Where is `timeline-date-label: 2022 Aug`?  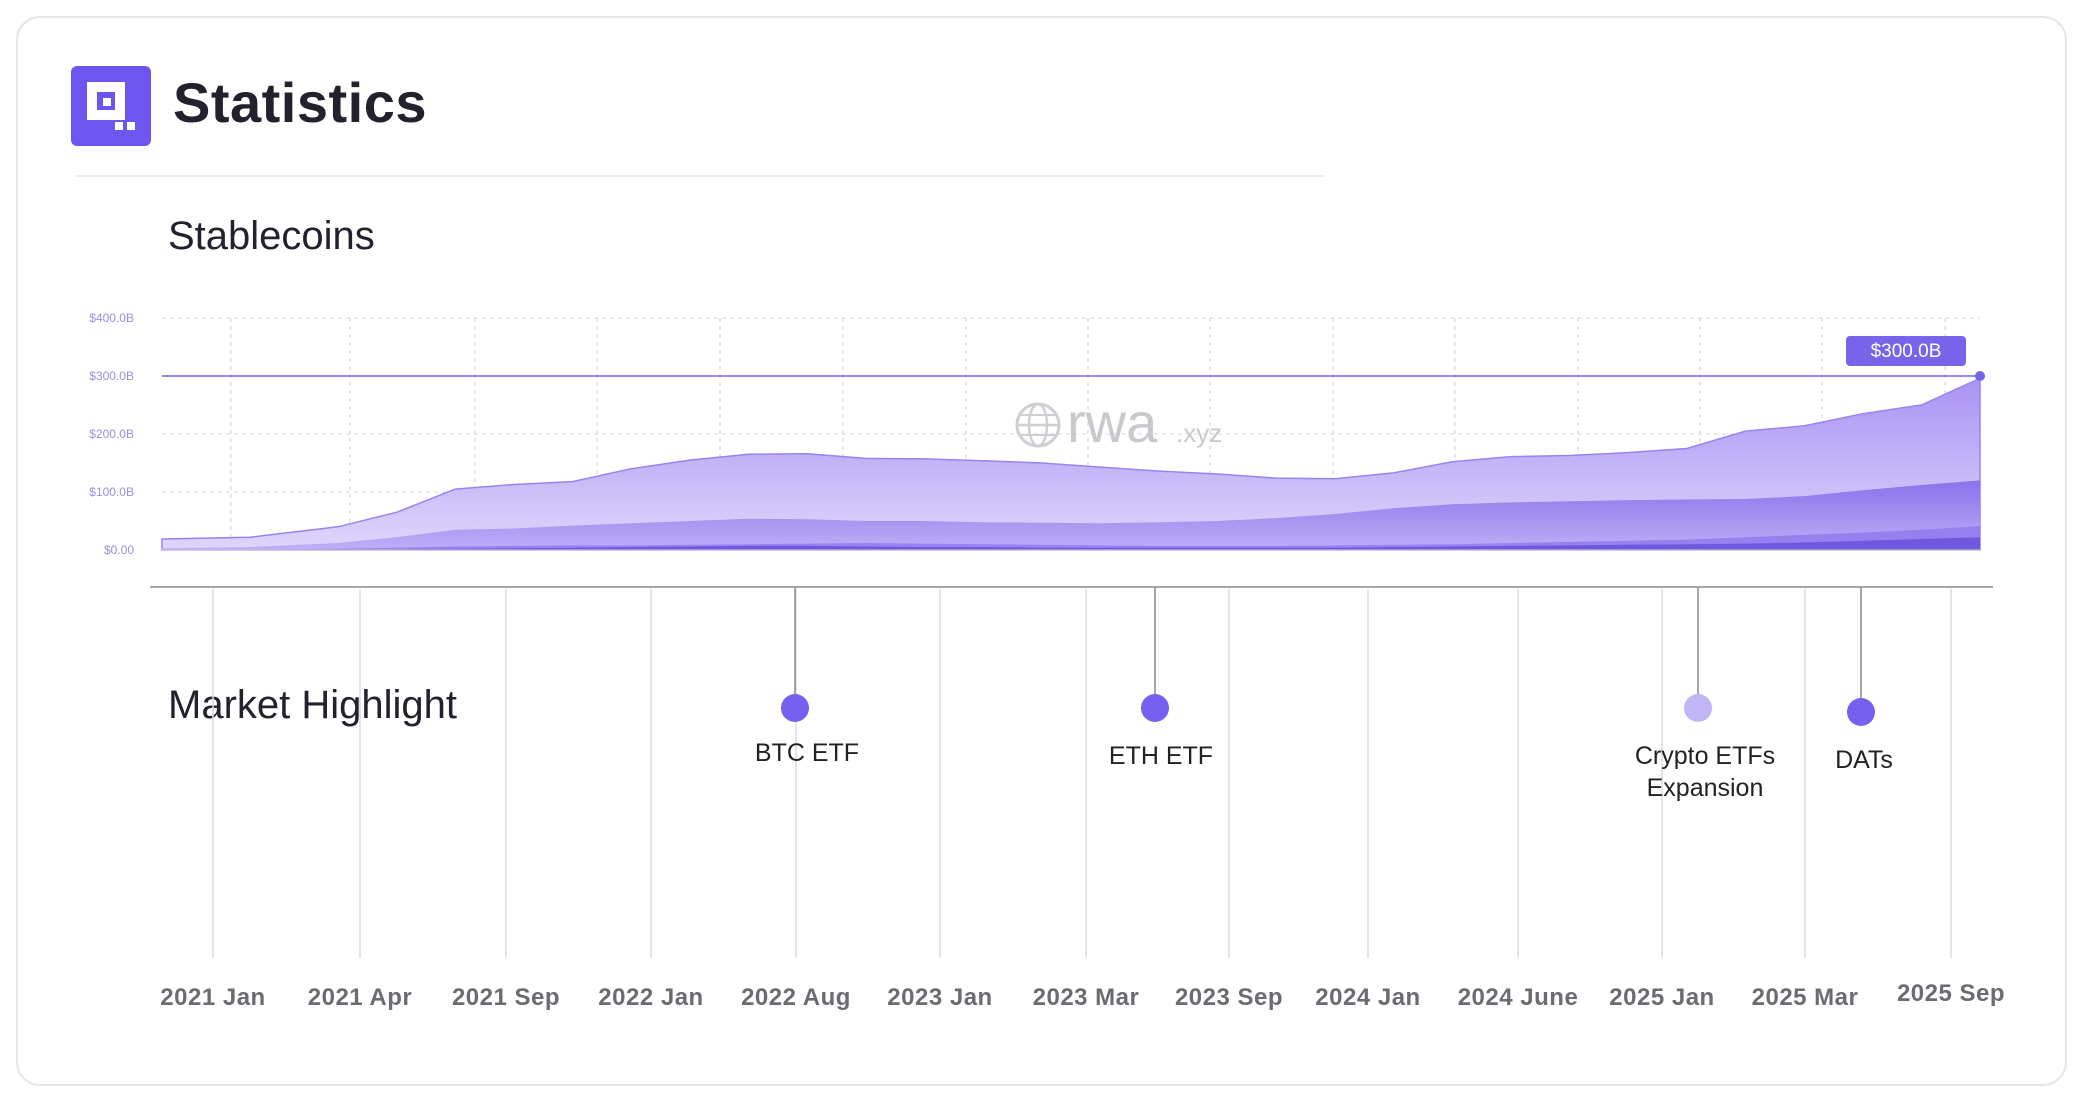 timeline-date-label: 2022 Aug is located at coordinates (796, 998).